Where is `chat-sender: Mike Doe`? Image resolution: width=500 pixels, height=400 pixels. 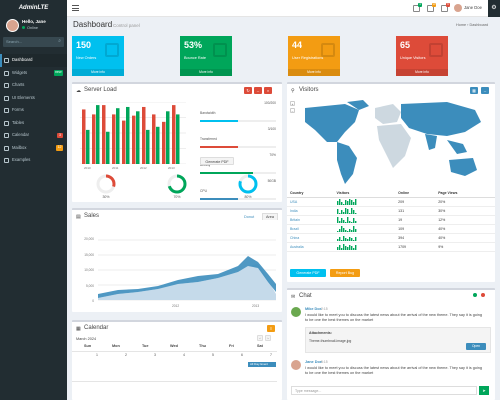 chat-sender: Mike Doe is located at coordinates (313, 309).